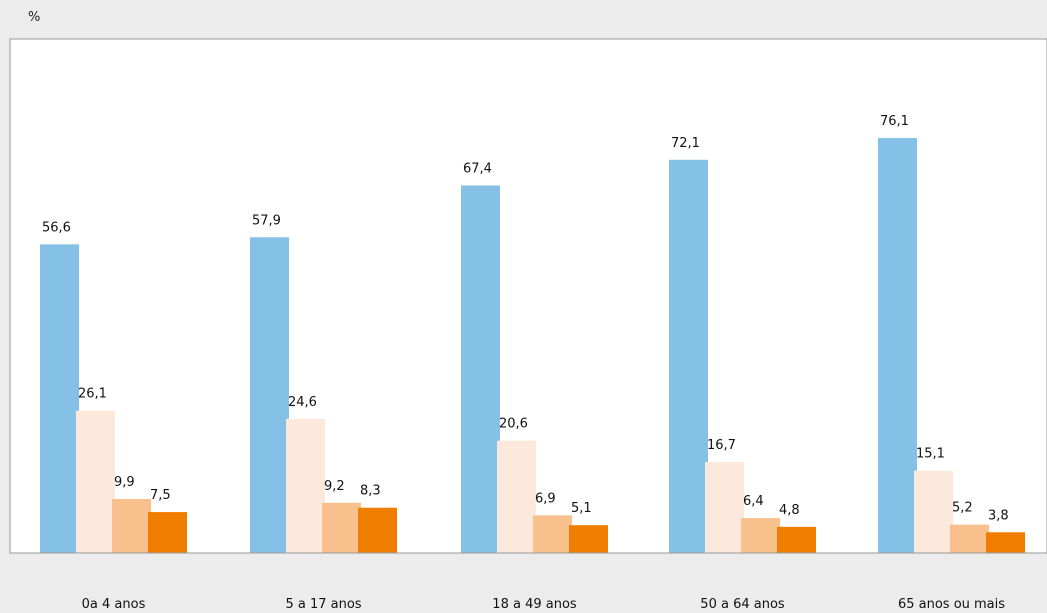 Image resolution: width=1047 pixels, height=613 pixels. Describe the element at coordinates (323, 604) in the screenshot. I see `category-label-2: 5 a 17 anos` at that location.